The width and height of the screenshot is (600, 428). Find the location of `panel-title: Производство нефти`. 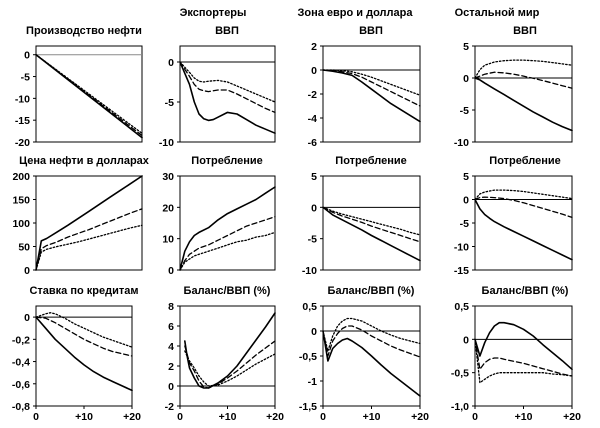

panel-title: Производство нефти is located at coordinates (84, 31).